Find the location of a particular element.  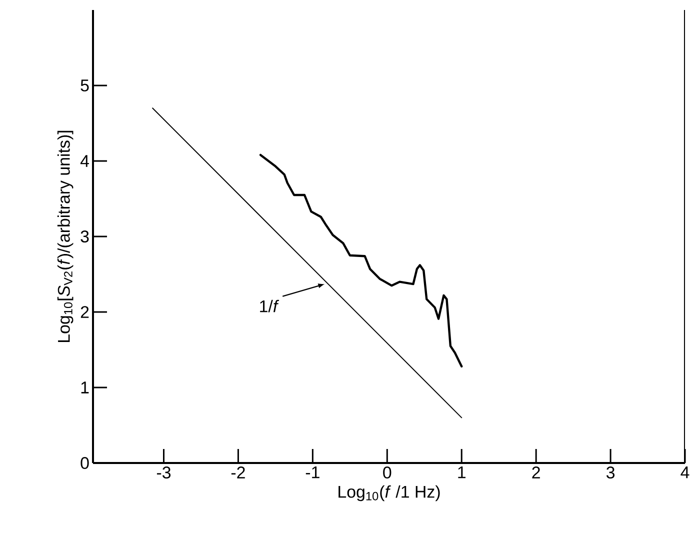

y-tick-label: 2 is located at coordinates (84, 312).